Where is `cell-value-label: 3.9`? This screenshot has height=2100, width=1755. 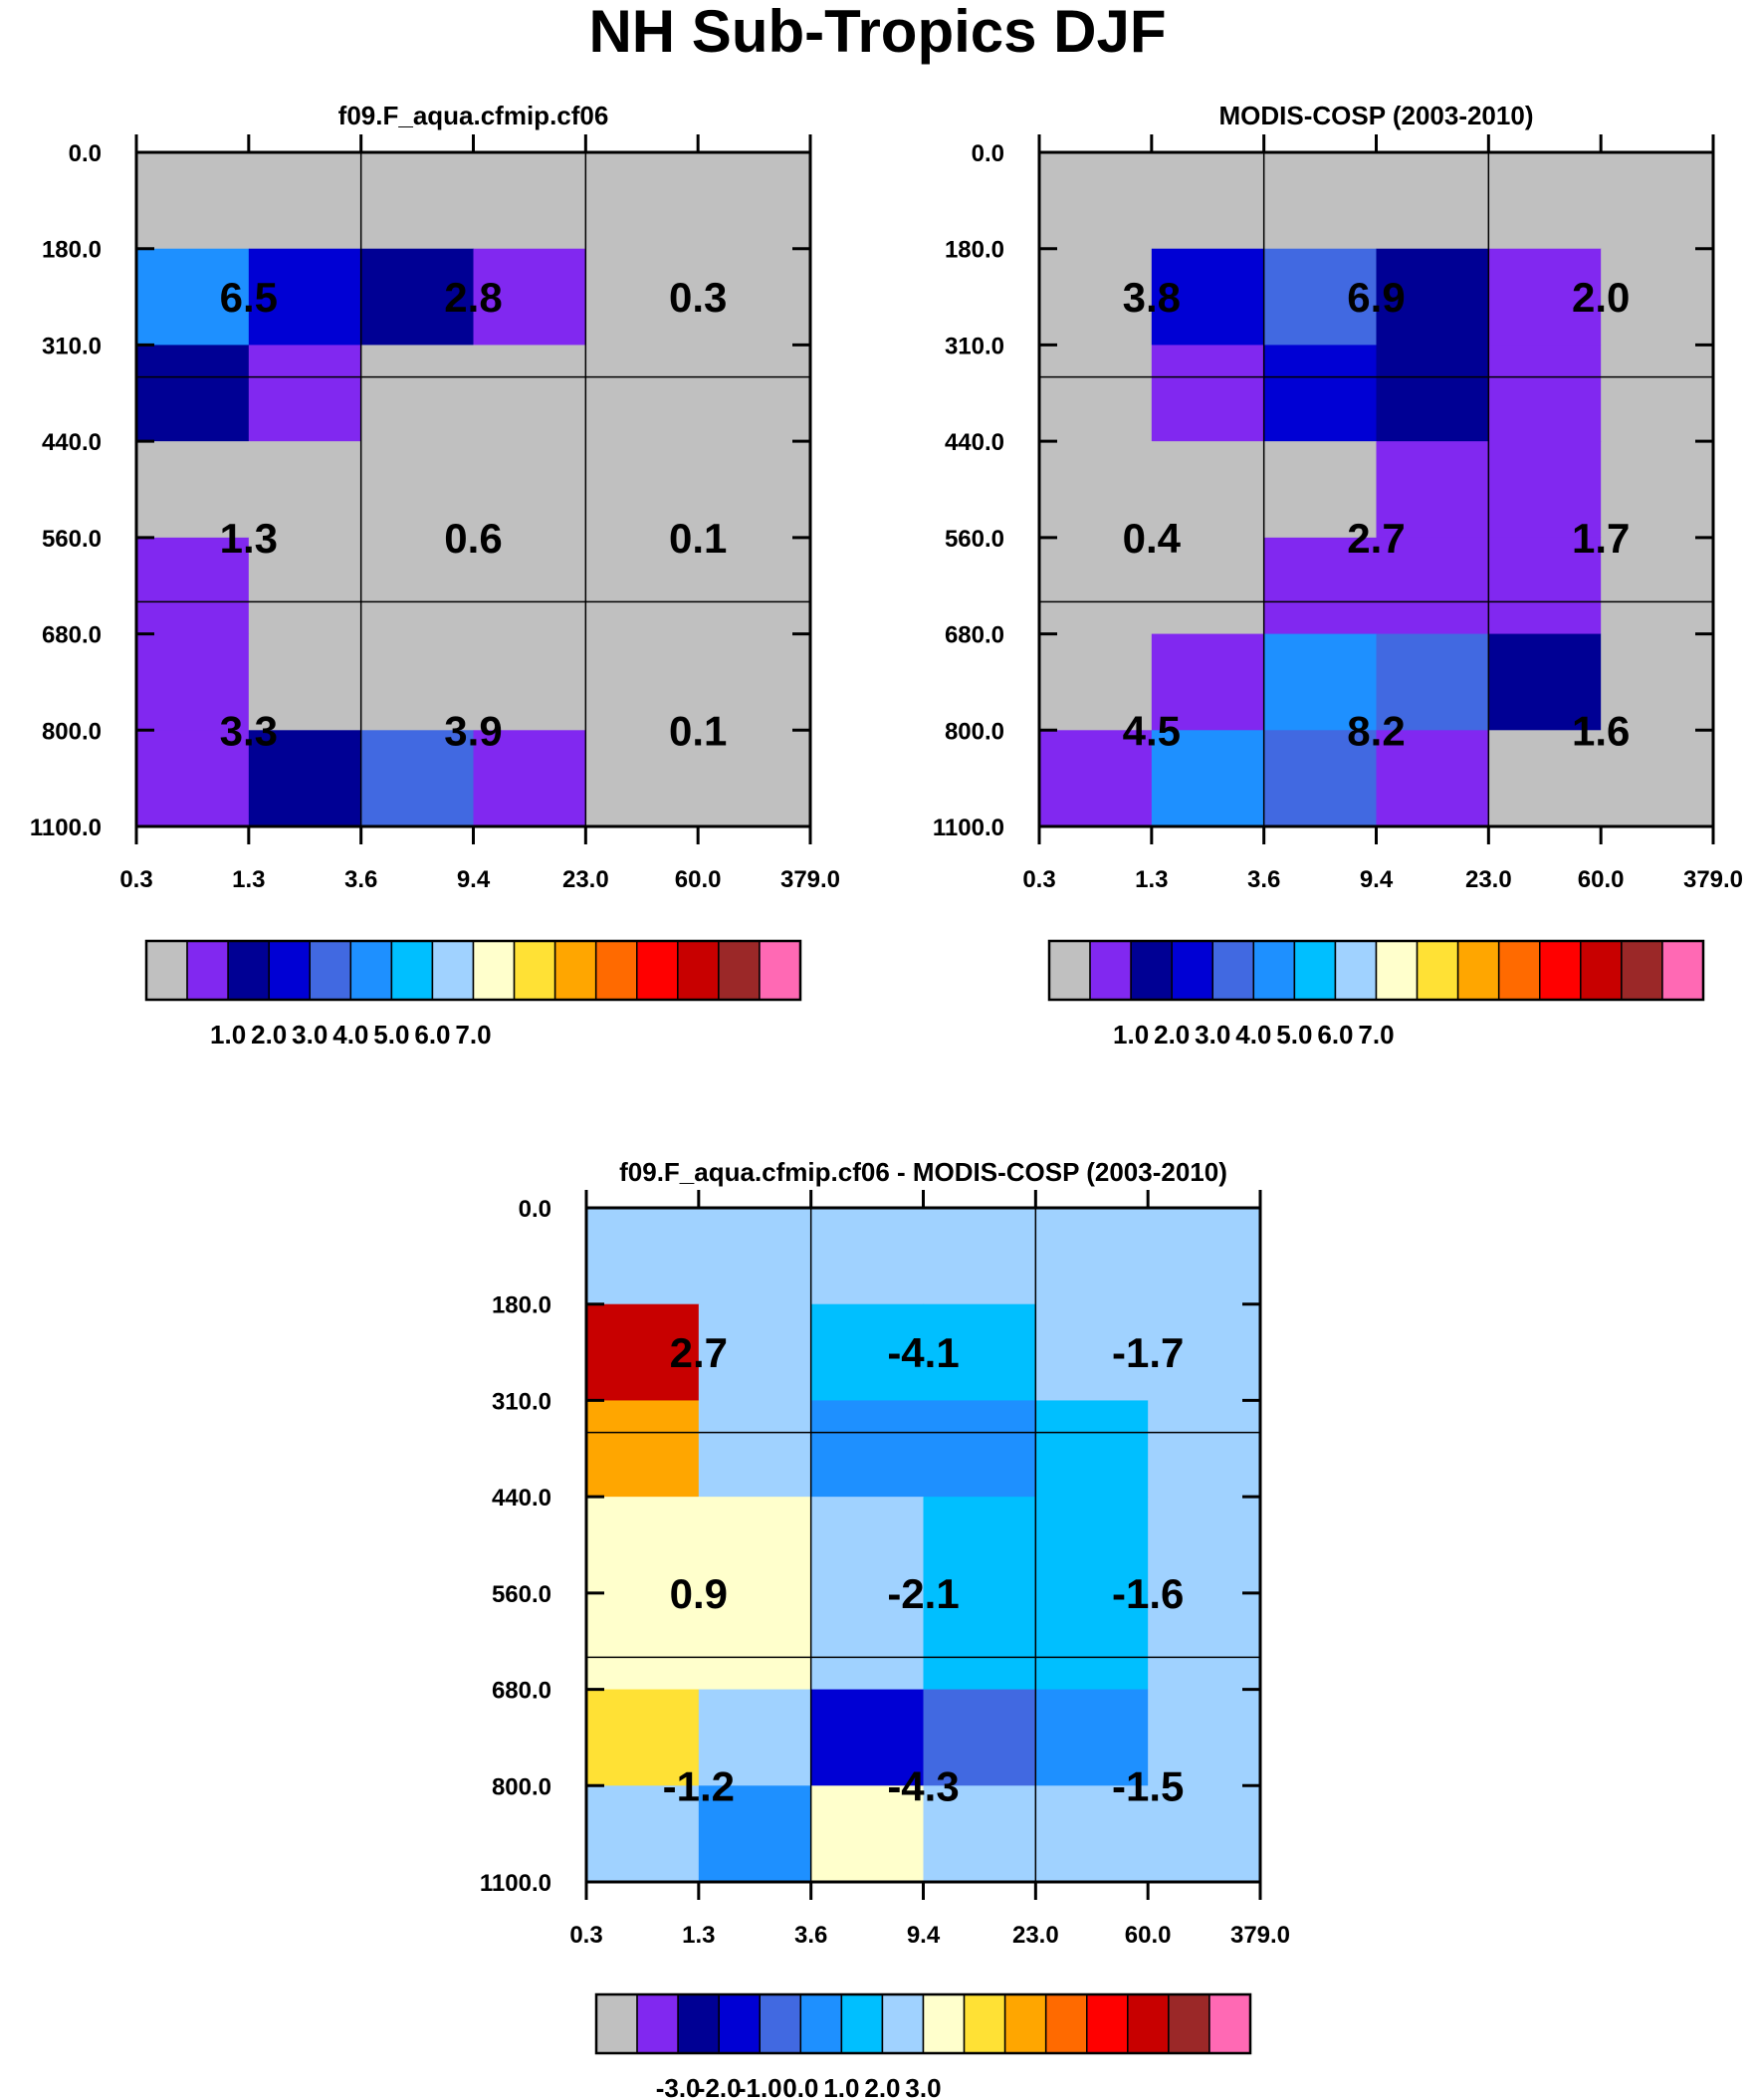
cell-value-label: 3.9 is located at coordinates (473, 730).